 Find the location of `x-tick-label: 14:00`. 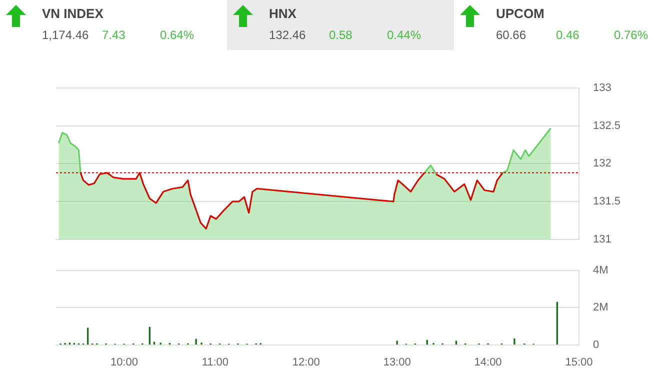

x-tick-label: 14:00 is located at coordinates (488, 362).